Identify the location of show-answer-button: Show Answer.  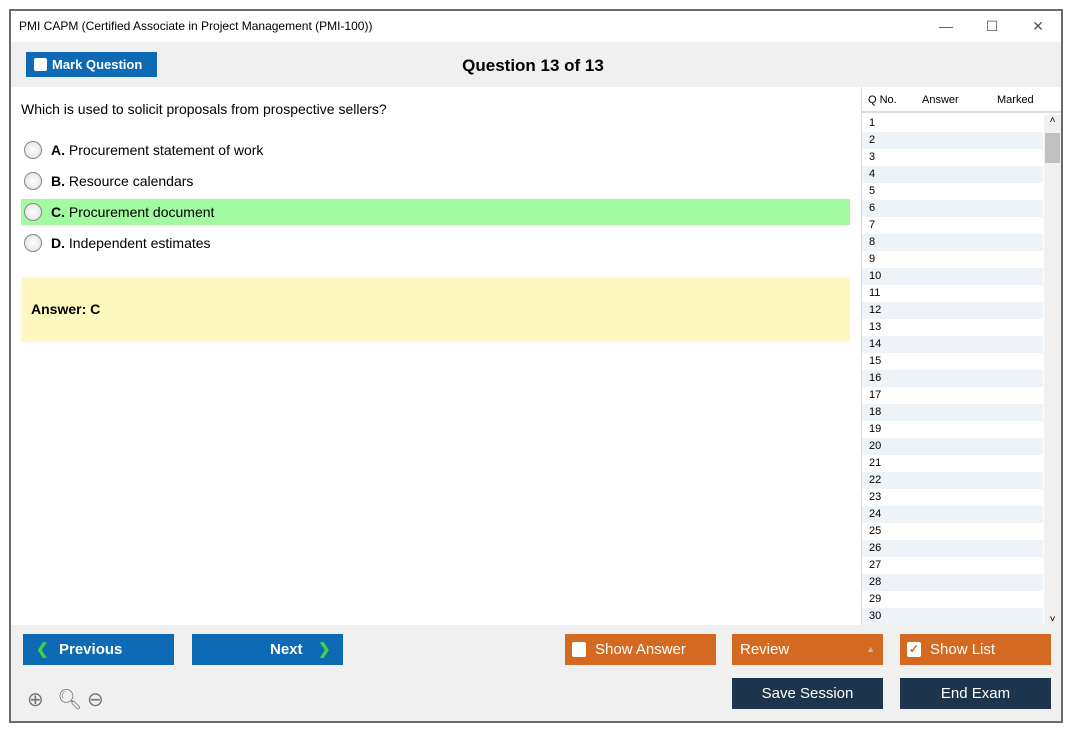
(640, 649).